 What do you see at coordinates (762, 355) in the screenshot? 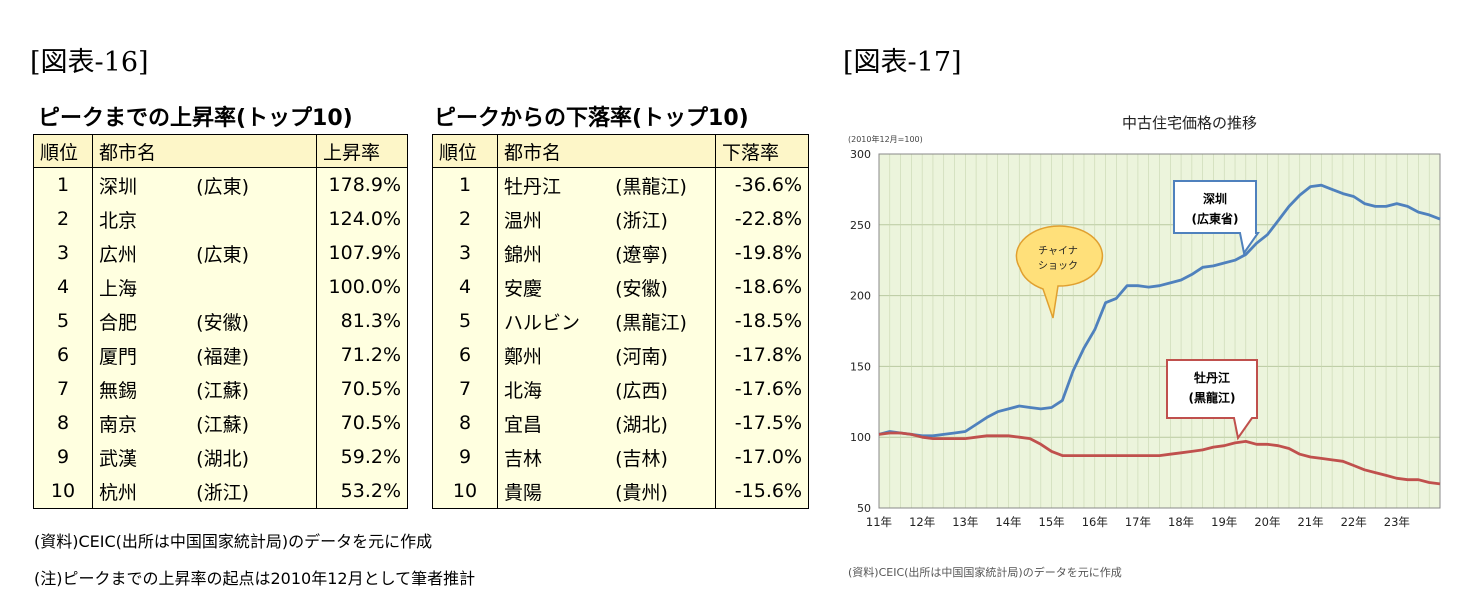
I see `value-cell: -17.8%` at bounding box center [762, 355].